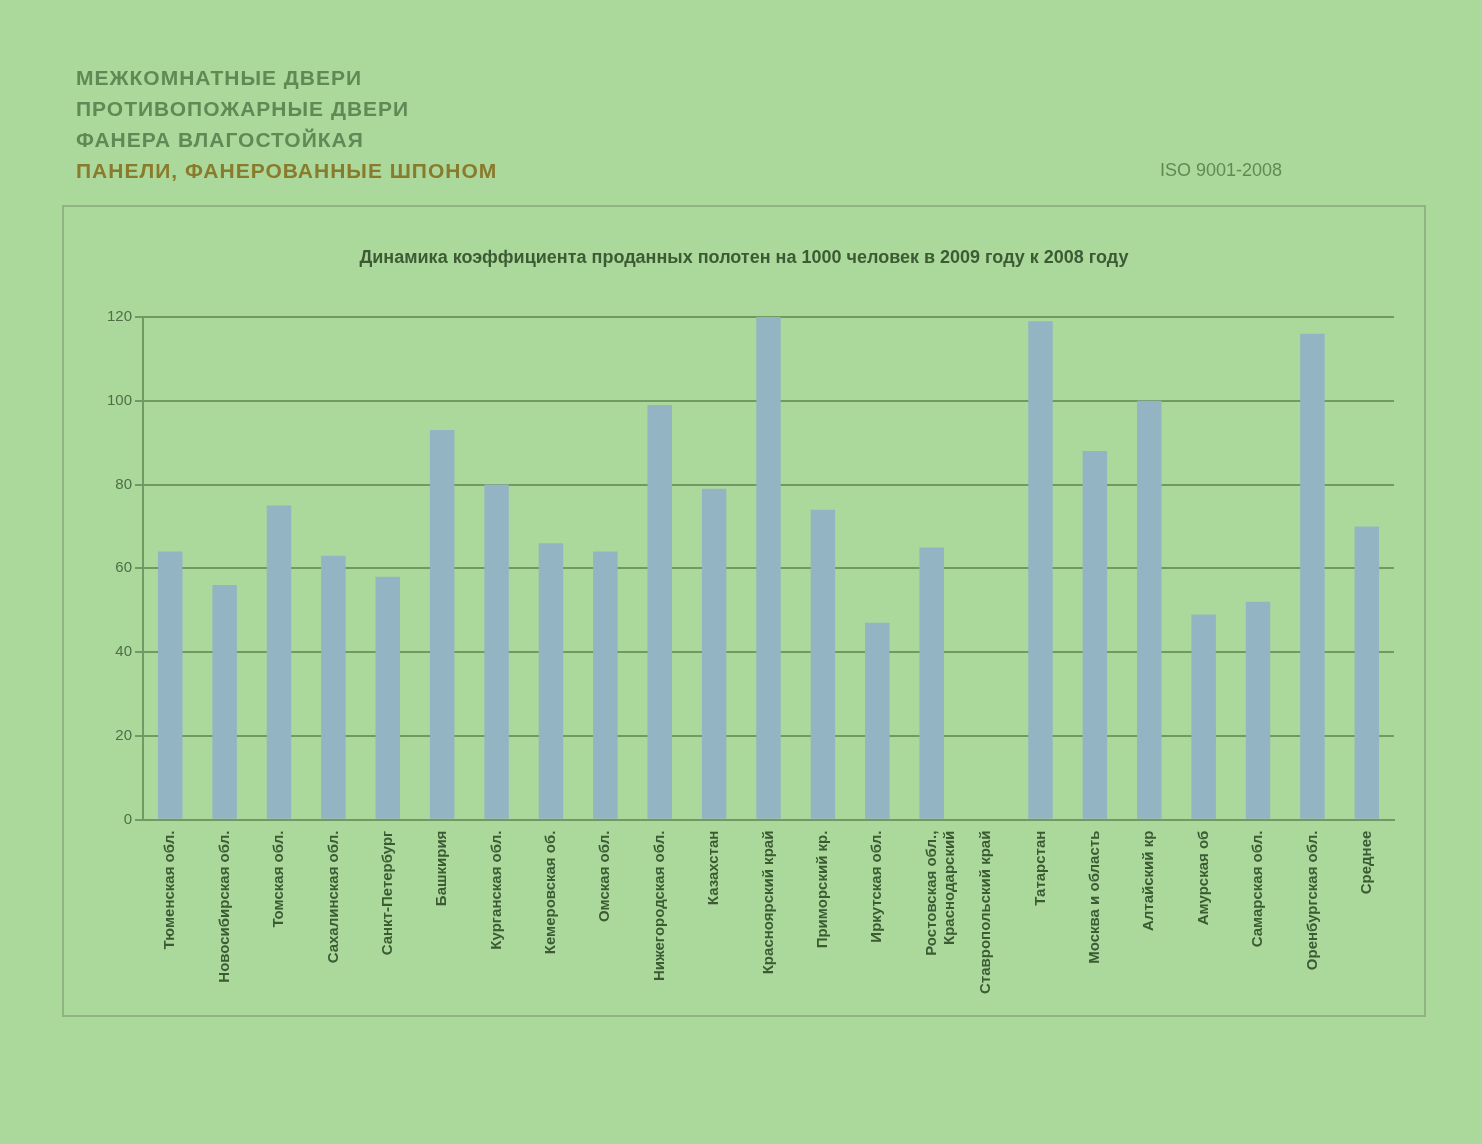 The image size is (1482, 1144). I want to click on x-tick-label: Нижегородская обл., so click(658, 905).